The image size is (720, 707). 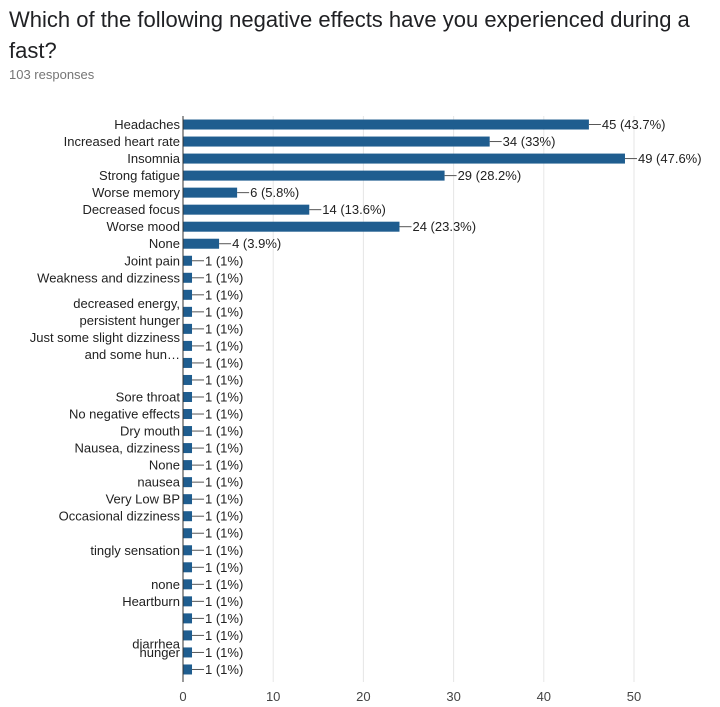 I want to click on category-label: Just some slight dizziness, so click(x=105, y=337).